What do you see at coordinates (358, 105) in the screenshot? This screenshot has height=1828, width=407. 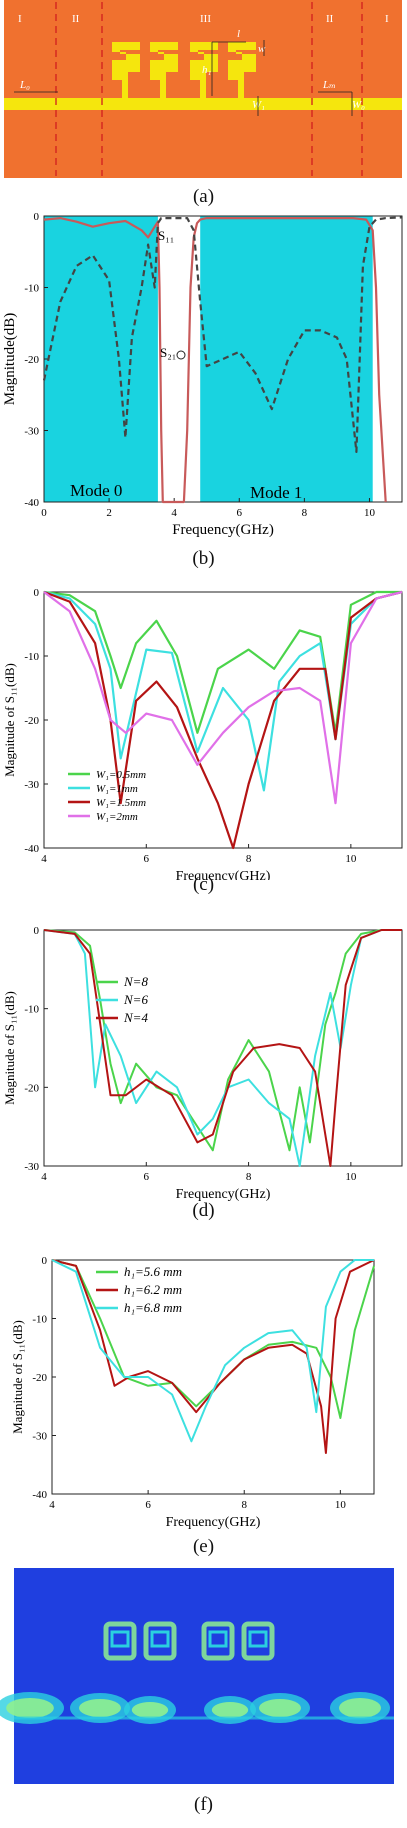 I see `dim-w0: W₀` at bounding box center [358, 105].